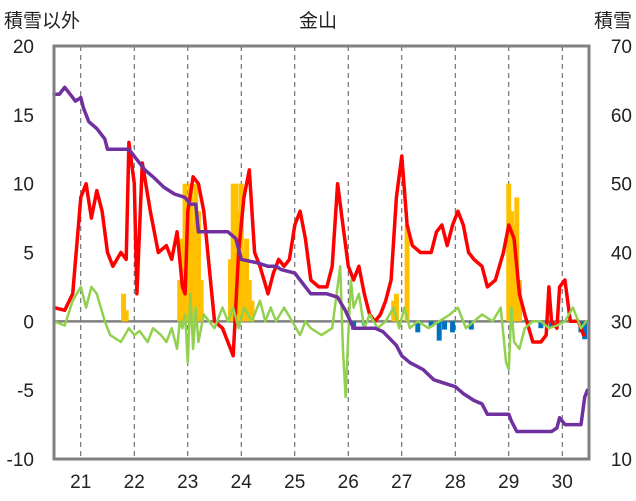 This screenshot has width=636, height=501. I want to click on x-tick-label: 23, so click(187, 482).